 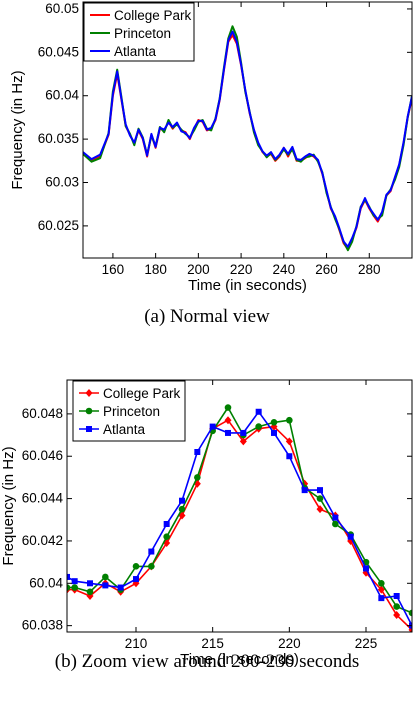 I want to click on legend-marker-princeton, so click(x=89, y=411).